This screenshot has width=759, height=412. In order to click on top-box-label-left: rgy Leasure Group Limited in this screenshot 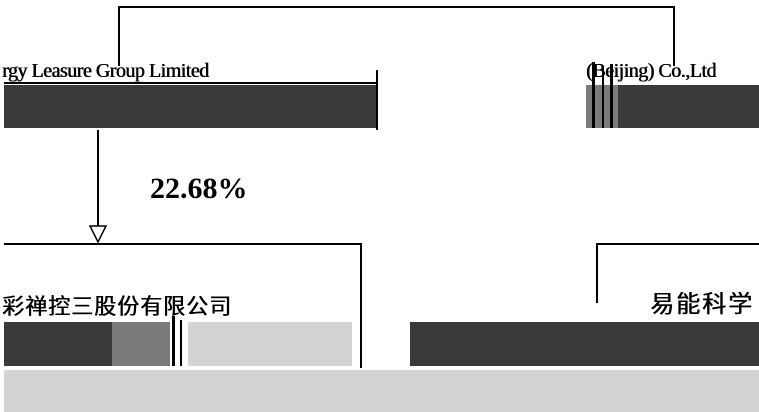, I will do `click(105, 71)`.